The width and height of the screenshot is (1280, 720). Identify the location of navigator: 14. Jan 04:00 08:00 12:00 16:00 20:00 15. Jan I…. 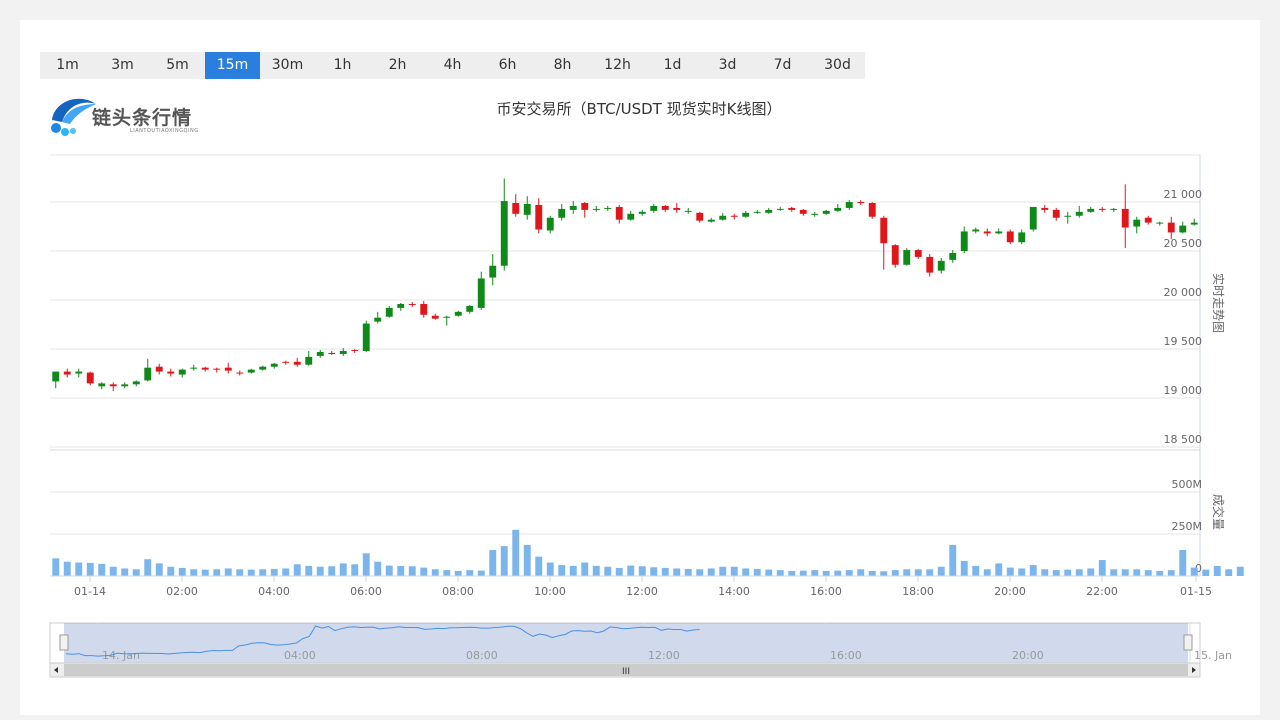
(640, 650).